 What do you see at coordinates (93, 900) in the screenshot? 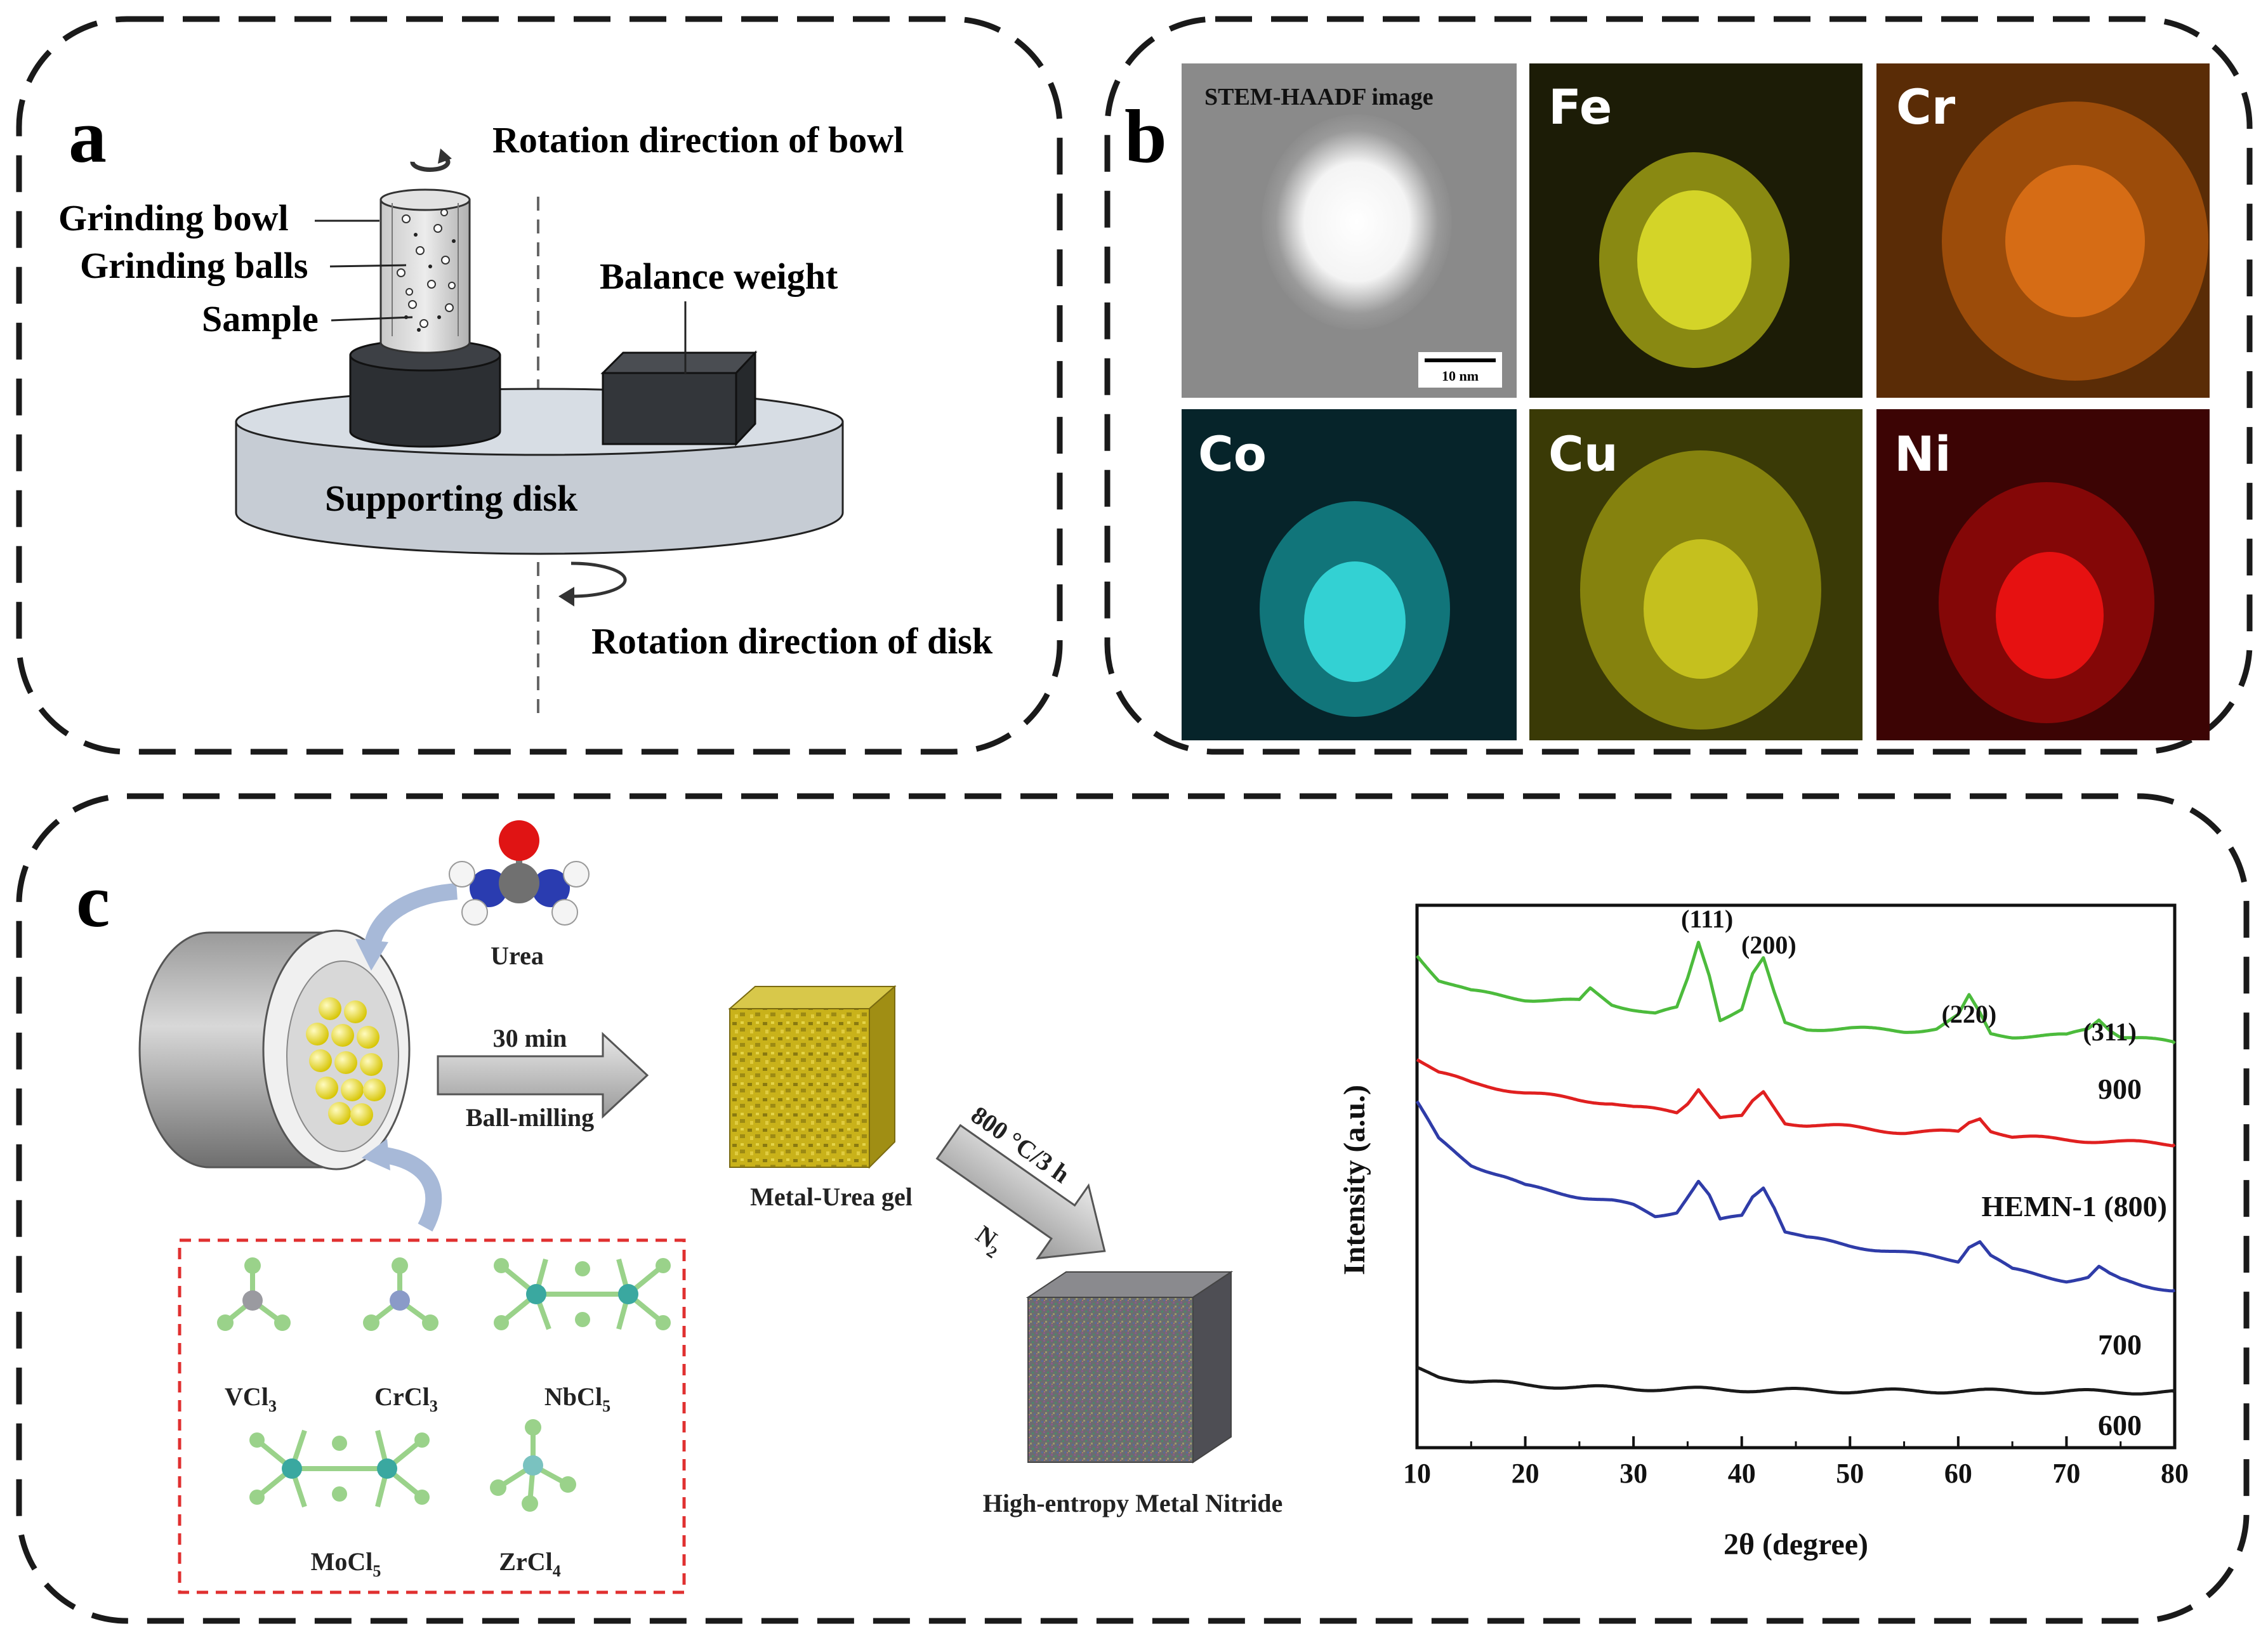
I see `panel-c-letter: c` at bounding box center [93, 900].